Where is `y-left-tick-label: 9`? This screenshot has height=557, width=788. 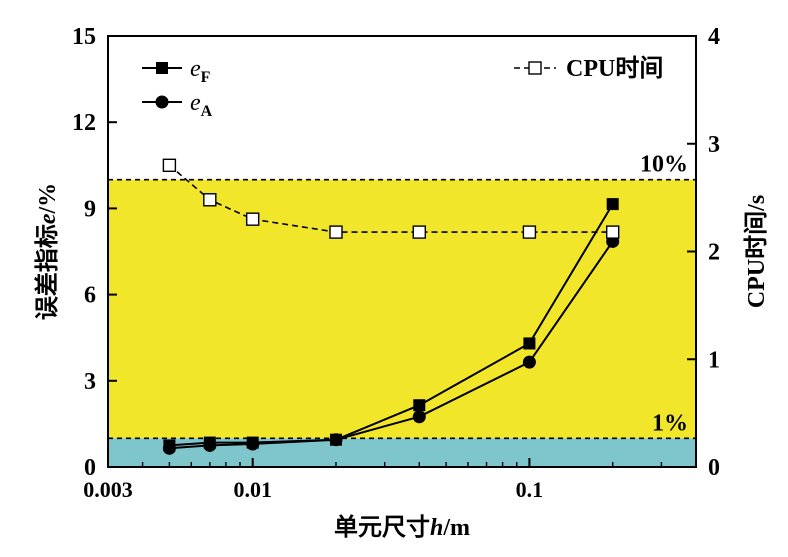 y-left-tick-label: 9 is located at coordinates (90, 209).